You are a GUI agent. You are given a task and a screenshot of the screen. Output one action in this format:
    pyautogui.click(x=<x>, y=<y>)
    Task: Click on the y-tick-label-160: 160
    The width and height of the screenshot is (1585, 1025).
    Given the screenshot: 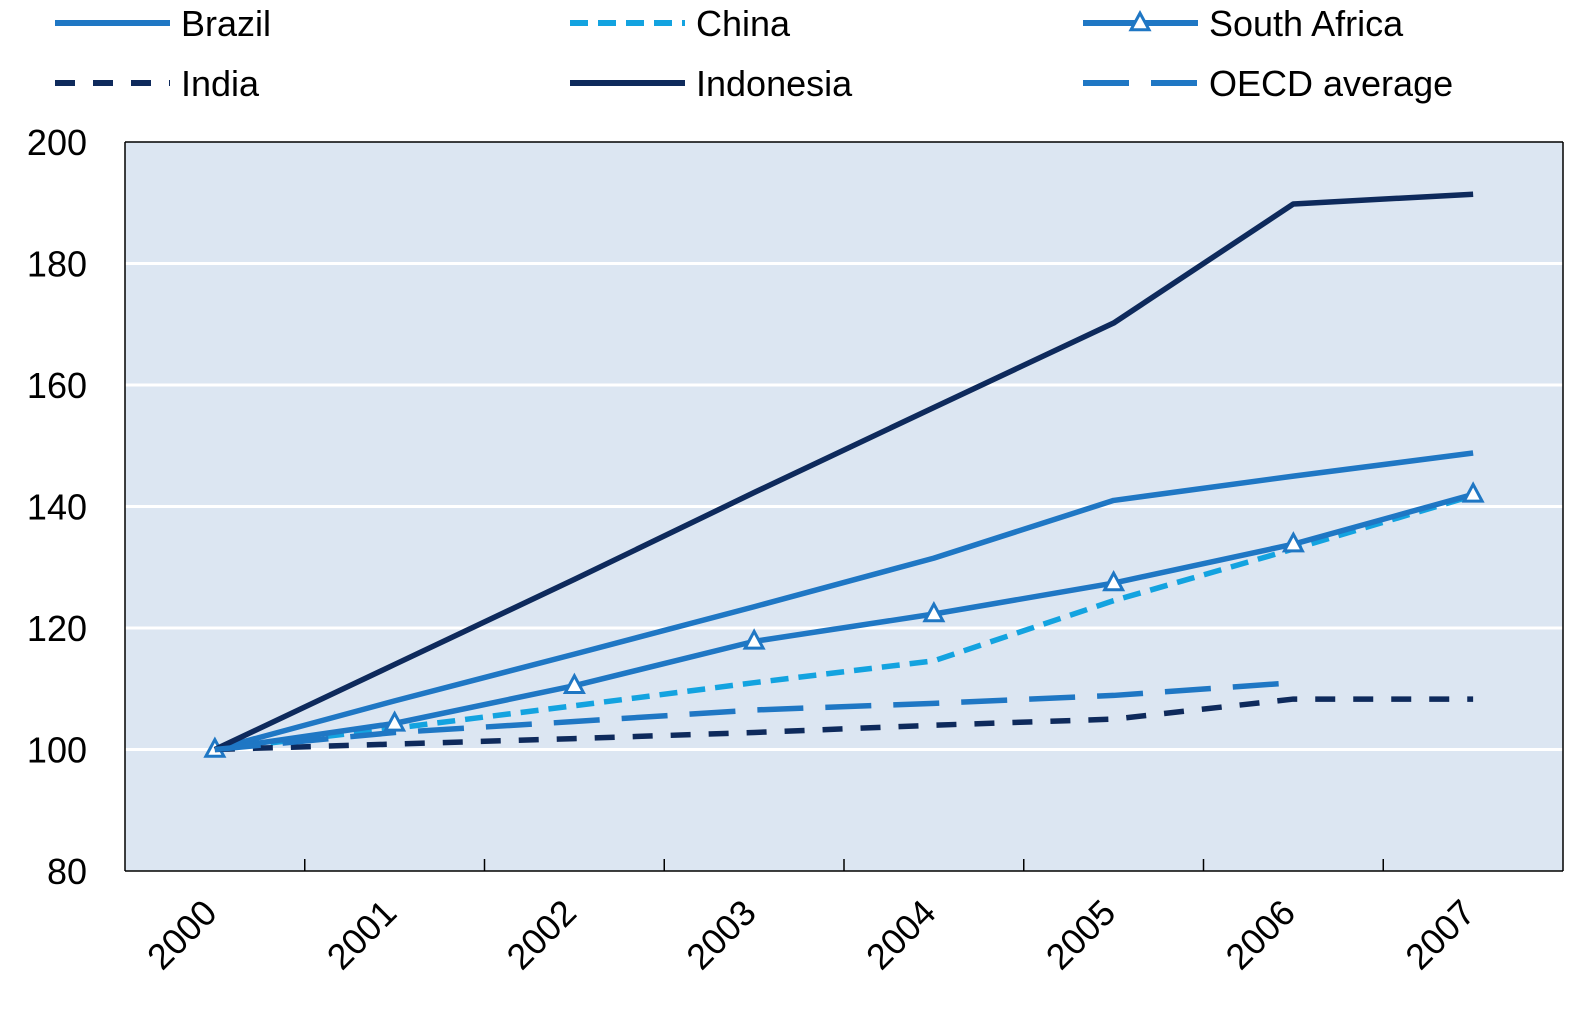 What is the action you would take?
    pyautogui.click(x=57, y=385)
    